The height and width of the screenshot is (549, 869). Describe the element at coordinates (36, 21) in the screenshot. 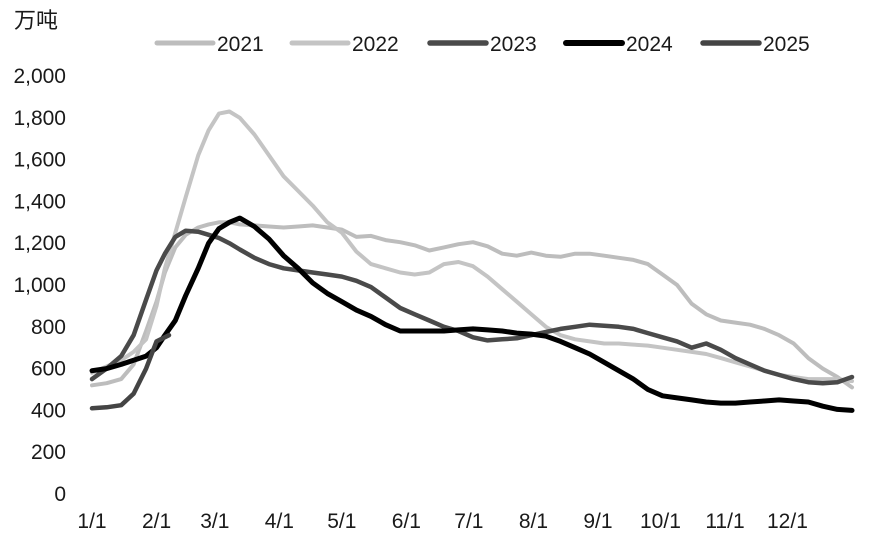

I see `y-axis-unit-label: 万吨` at that location.